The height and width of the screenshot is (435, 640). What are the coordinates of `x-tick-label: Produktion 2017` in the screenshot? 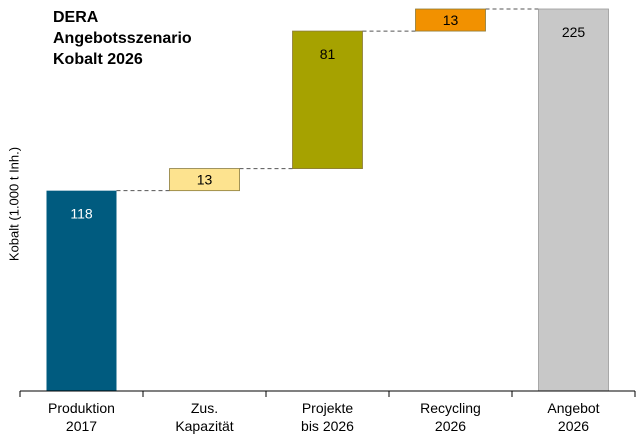 It's located at (81, 417).